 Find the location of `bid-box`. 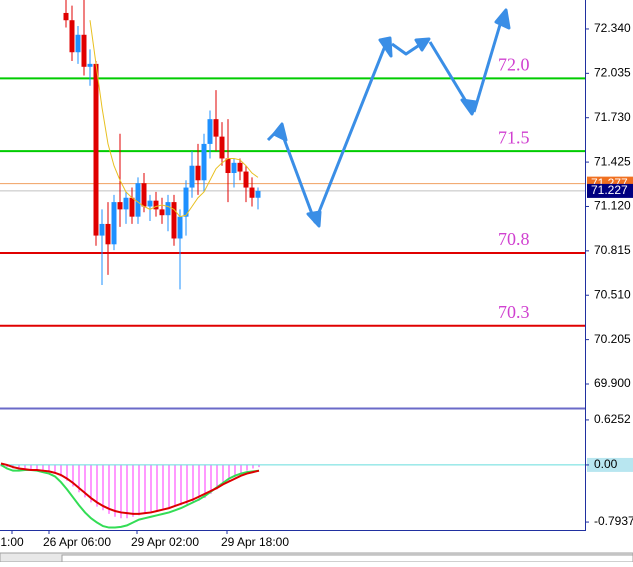

bid-box is located at coordinates (610, 190).